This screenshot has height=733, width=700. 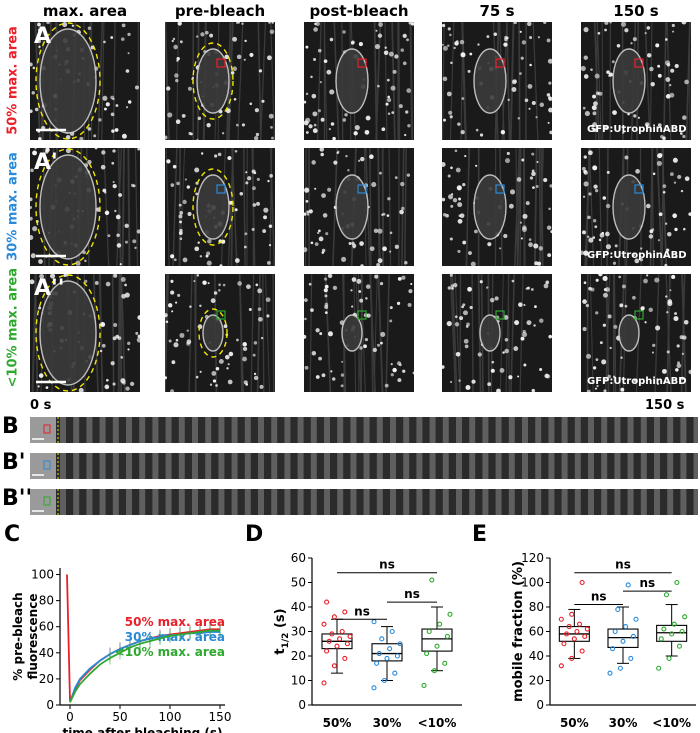 What do you see at coordinates (518, 631) in the screenshot?
I see `y-axis-label: mobile fraction (%)` at bounding box center [518, 631].